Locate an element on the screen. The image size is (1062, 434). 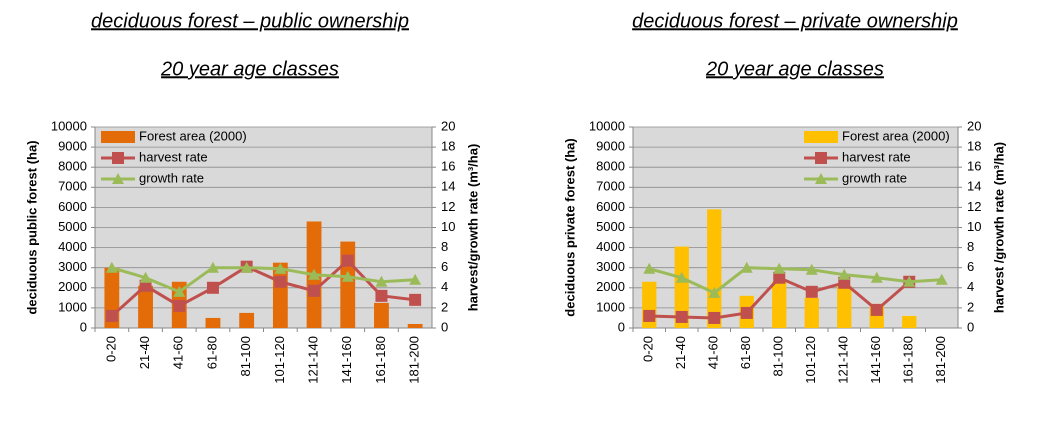
y-tick-label: 6000 is located at coordinates (72, 206).